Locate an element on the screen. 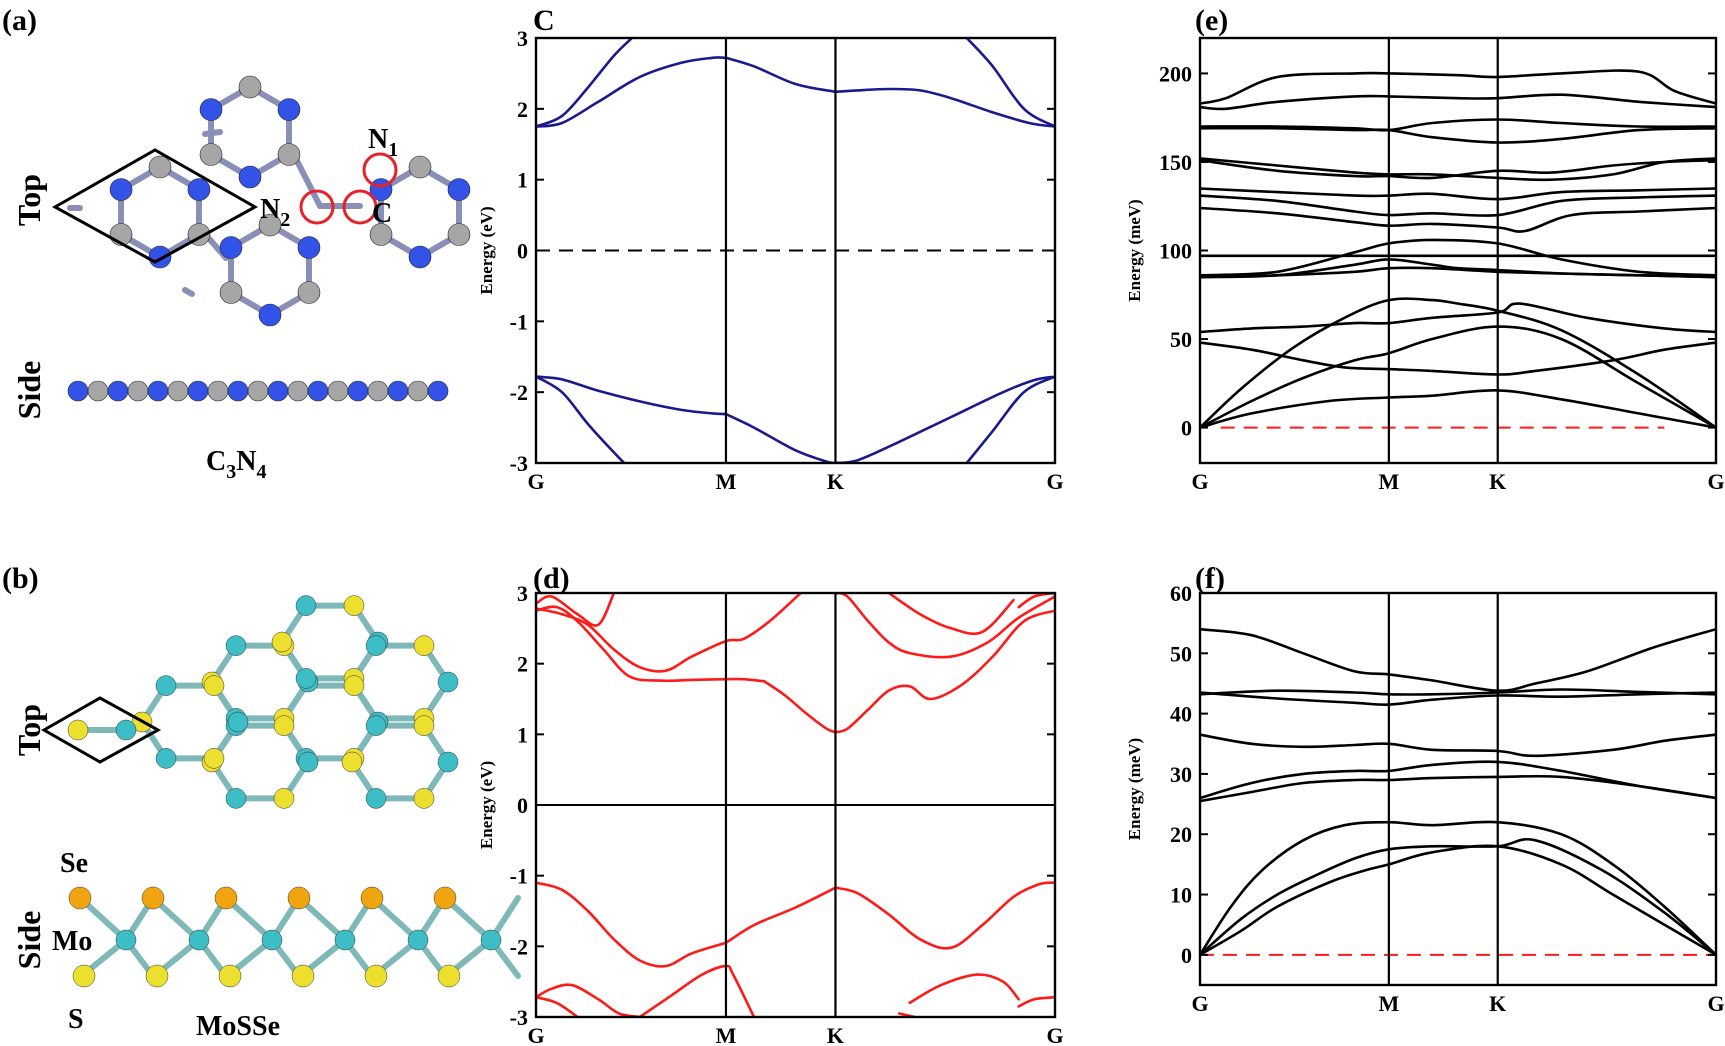  y-axis-label: Energy (eV) is located at coordinates (486, 250).